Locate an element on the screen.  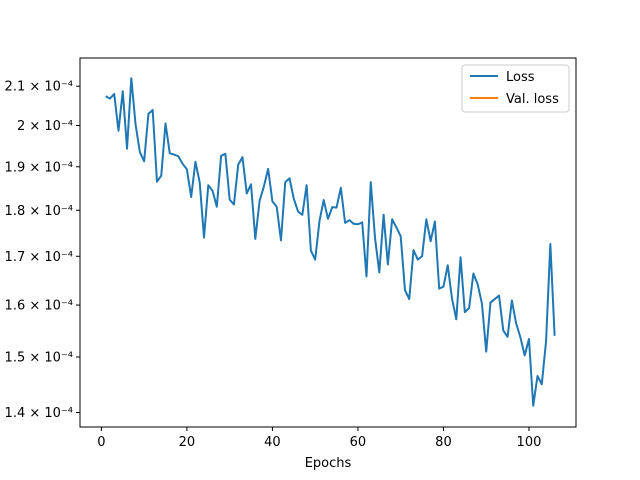
y-tick-label: 1.5 × 10⁻⁴ is located at coordinates (39, 357).